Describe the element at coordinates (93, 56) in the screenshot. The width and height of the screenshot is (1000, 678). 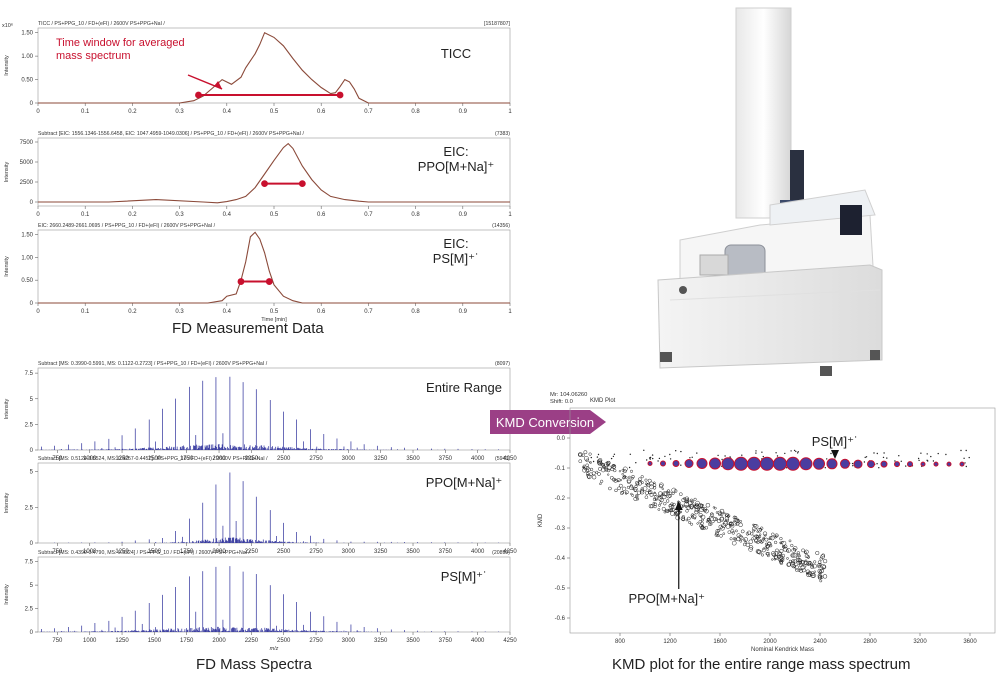
I see `annotation-text: mass spectrum` at that location.